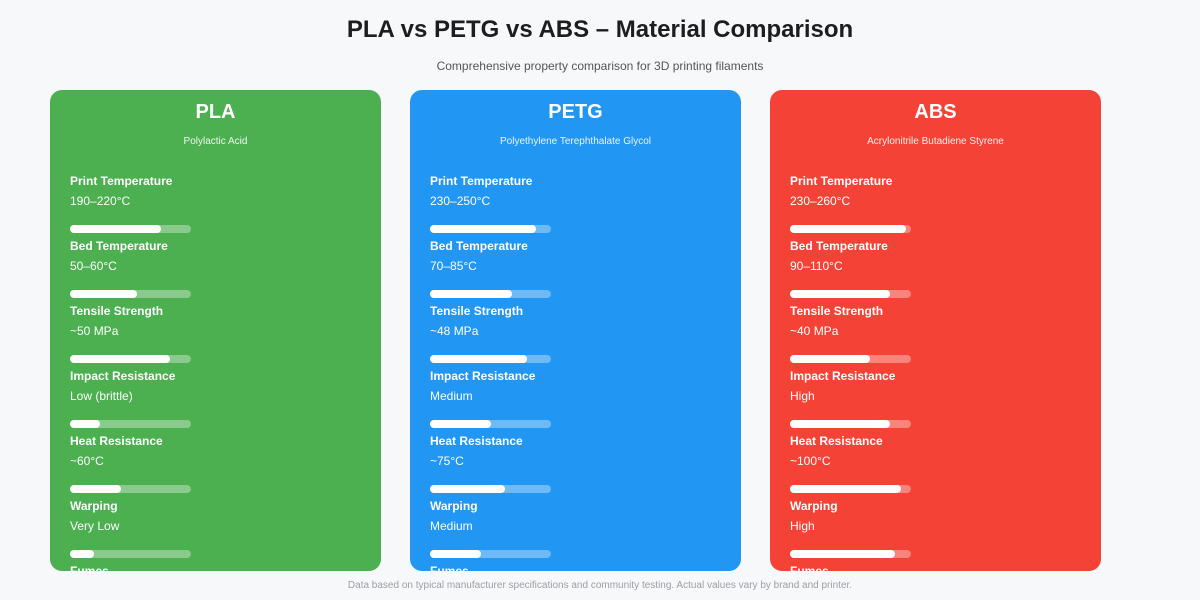 The image size is (1200, 600). Describe the element at coordinates (580, 321) in the screenshot. I see `property-row: Tensile Strength ~48 MPa` at that location.